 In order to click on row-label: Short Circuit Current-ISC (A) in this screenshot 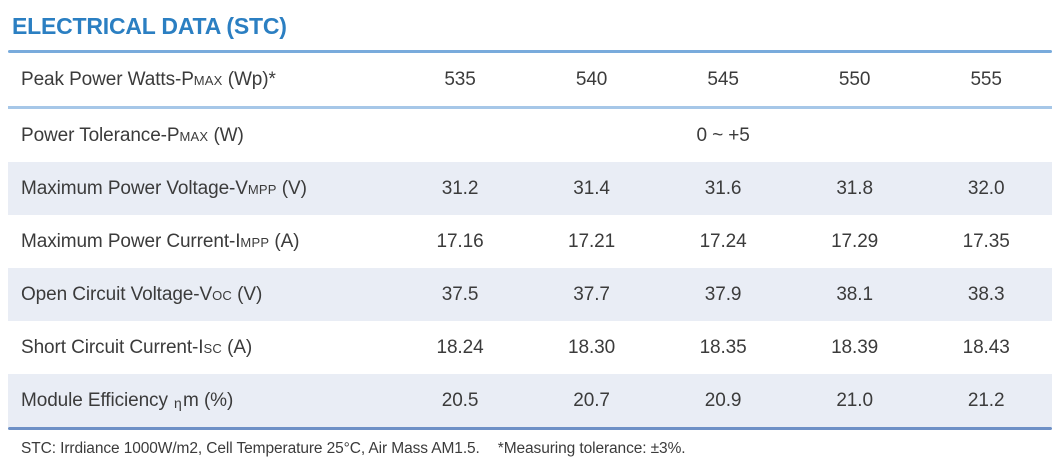, I will do `click(201, 348)`.